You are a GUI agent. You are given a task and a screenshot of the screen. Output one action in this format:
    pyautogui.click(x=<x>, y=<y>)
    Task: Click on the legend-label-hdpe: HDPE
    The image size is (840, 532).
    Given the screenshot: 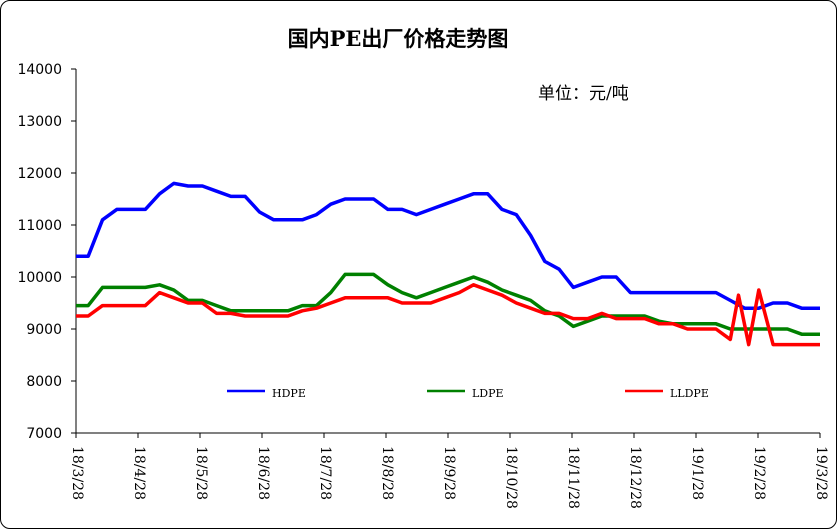 What is the action you would take?
    pyautogui.click(x=289, y=393)
    